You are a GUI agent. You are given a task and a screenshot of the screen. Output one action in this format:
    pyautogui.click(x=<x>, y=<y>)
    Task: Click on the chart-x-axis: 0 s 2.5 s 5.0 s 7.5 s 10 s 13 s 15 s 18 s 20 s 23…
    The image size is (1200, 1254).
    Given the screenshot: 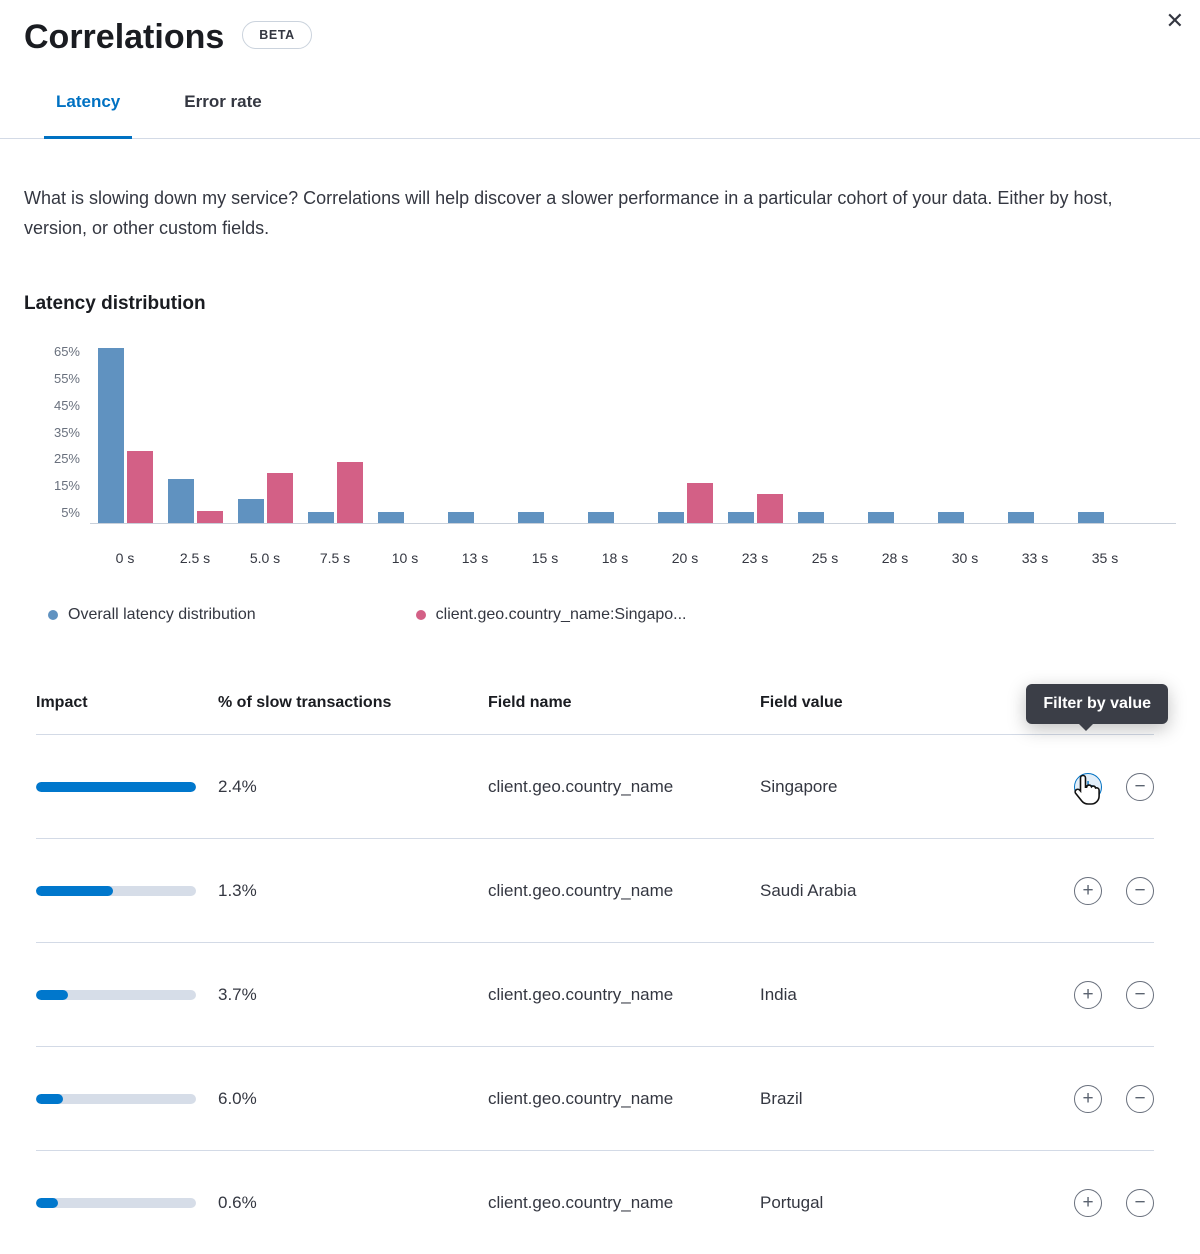 What is the action you would take?
    pyautogui.click(x=633, y=545)
    